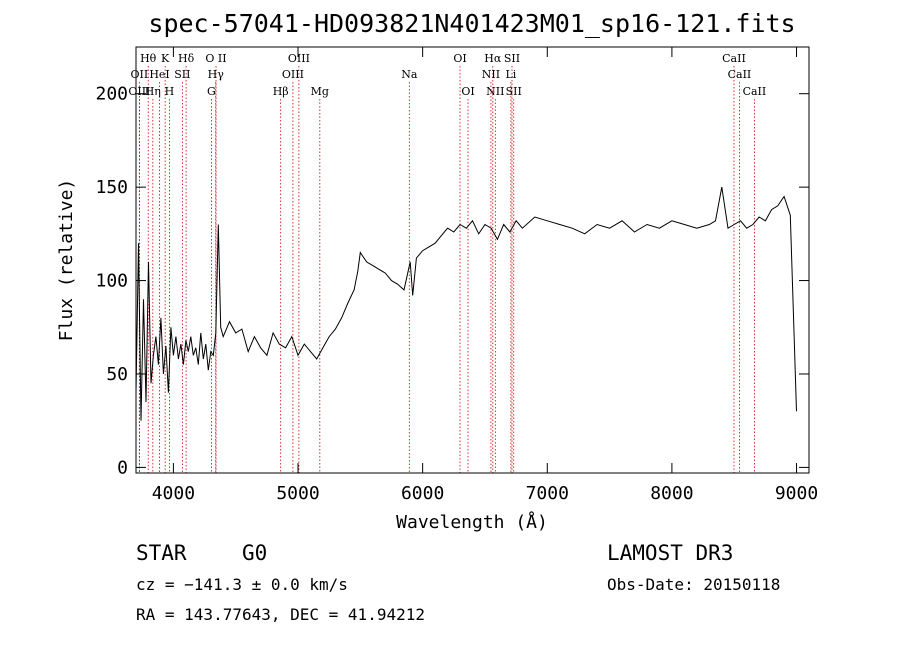 Image resolution: width=900 pixels, height=649 pixels. Describe the element at coordinates (153, 91) in the screenshot. I see `spectral-line-label: Hη` at that location.